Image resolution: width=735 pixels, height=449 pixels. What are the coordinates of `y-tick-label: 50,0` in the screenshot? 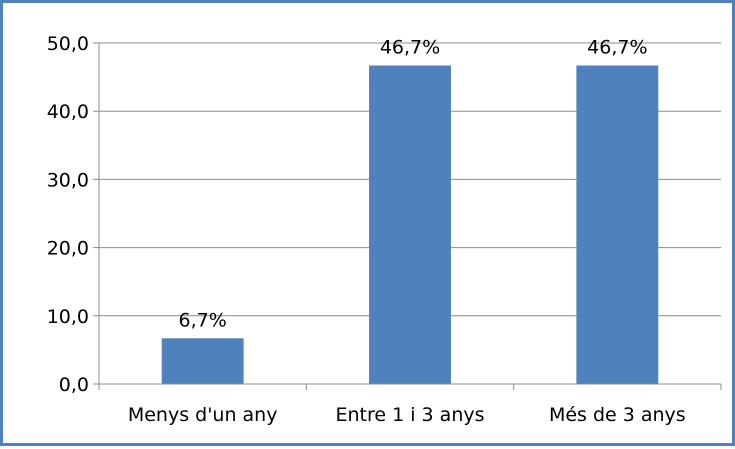 It's located at (68, 44).